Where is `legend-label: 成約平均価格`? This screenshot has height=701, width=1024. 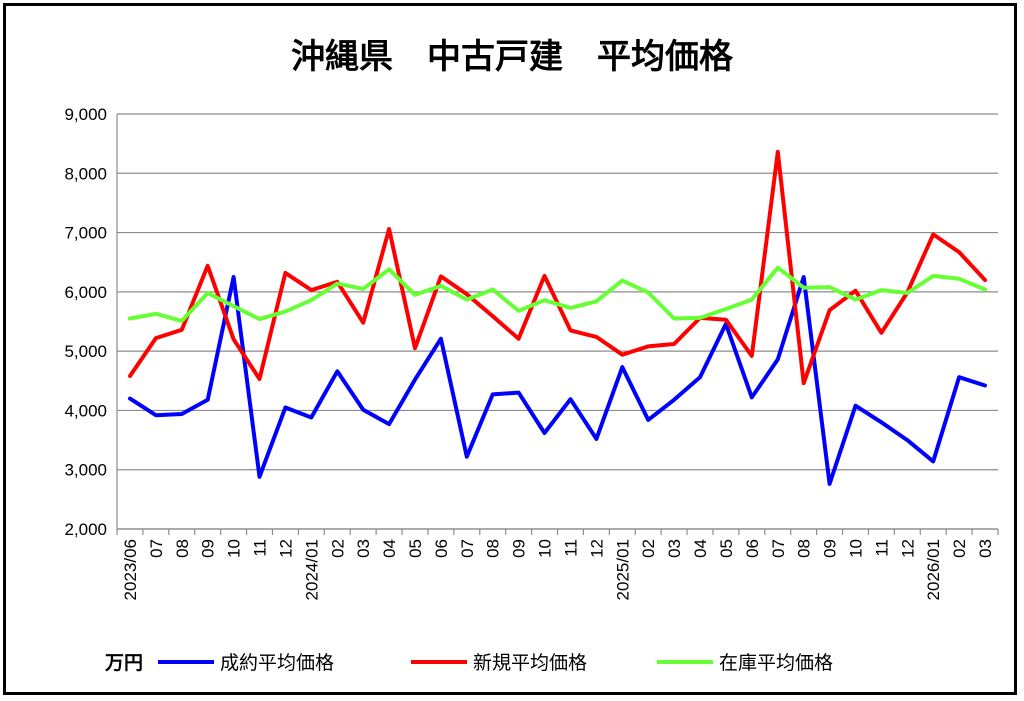
legend-label: 成約平均価格 is located at coordinates (277, 663).